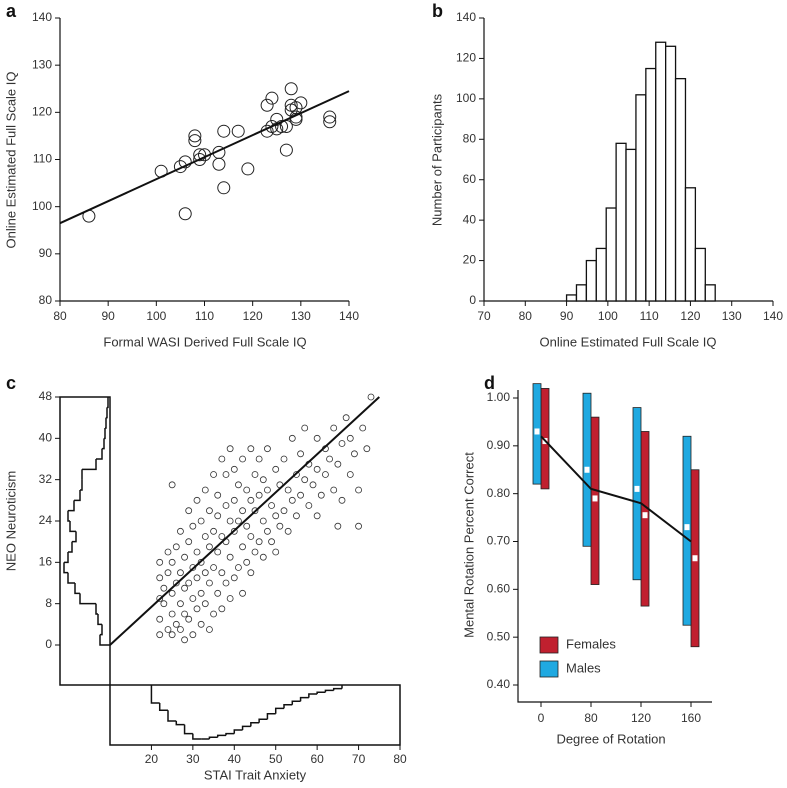  What do you see at coordinates (549, 669) in the screenshot?
I see `legend-swatch` at bounding box center [549, 669].